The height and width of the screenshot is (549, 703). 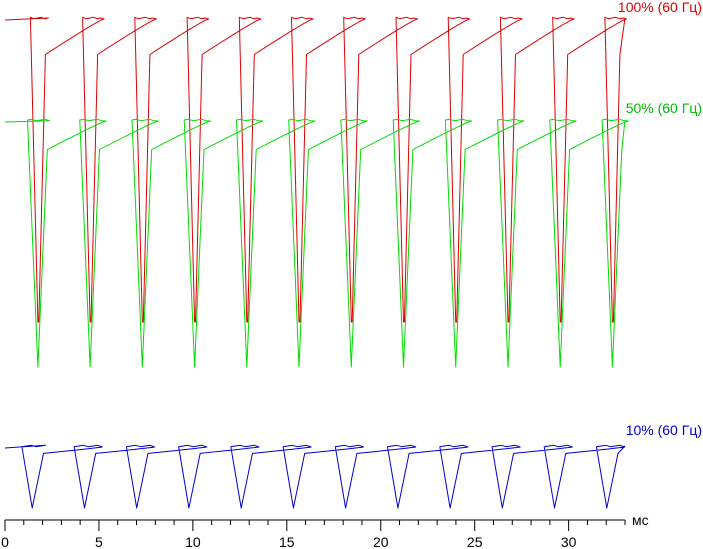 I want to click on x-tick-label: 20, so click(x=381, y=541).